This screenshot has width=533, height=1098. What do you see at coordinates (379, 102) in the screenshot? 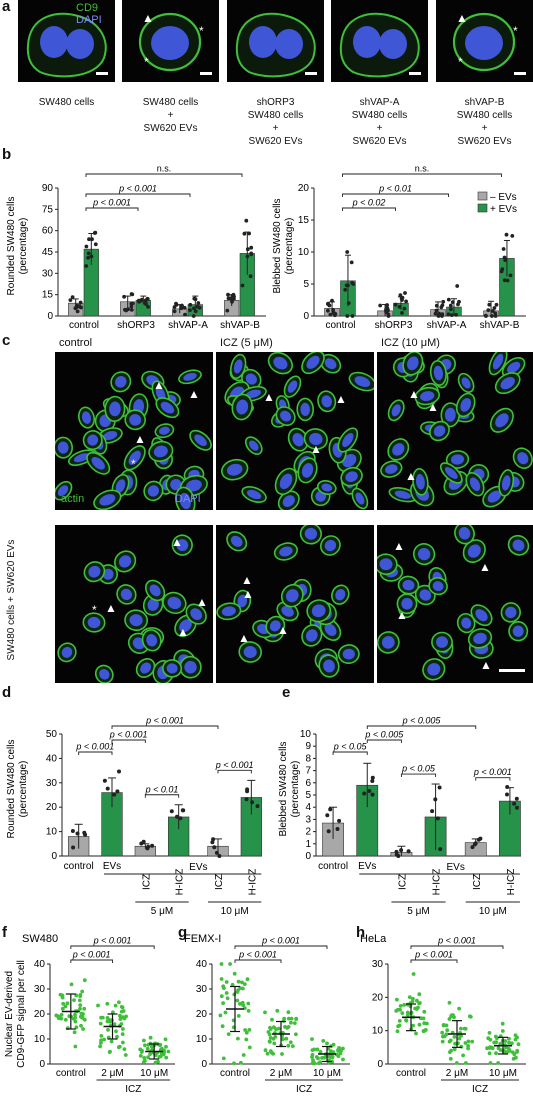
I see `caption-line: shVAP-A` at bounding box center [379, 102].